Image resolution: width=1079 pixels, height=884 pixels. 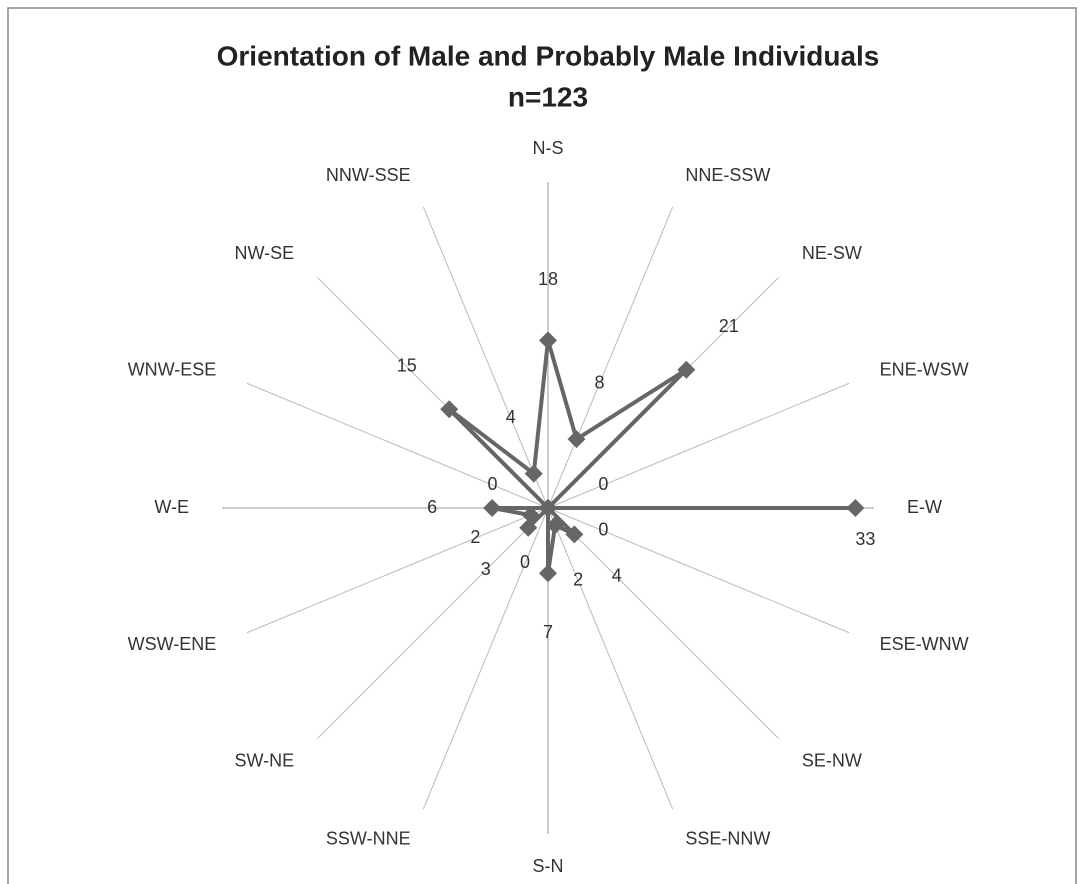 What do you see at coordinates (548, 632) in the screenshot?
I see `data-label: 7` at bounding box center [548, 632].